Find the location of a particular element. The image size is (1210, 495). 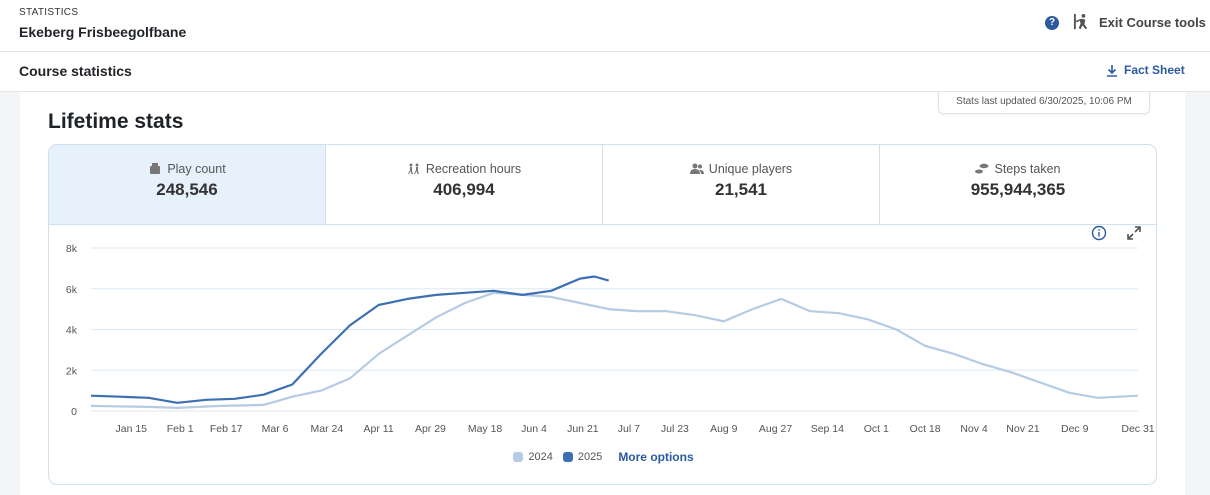

x-tick-label: Jul 7 is located at coordinates (629, 429).